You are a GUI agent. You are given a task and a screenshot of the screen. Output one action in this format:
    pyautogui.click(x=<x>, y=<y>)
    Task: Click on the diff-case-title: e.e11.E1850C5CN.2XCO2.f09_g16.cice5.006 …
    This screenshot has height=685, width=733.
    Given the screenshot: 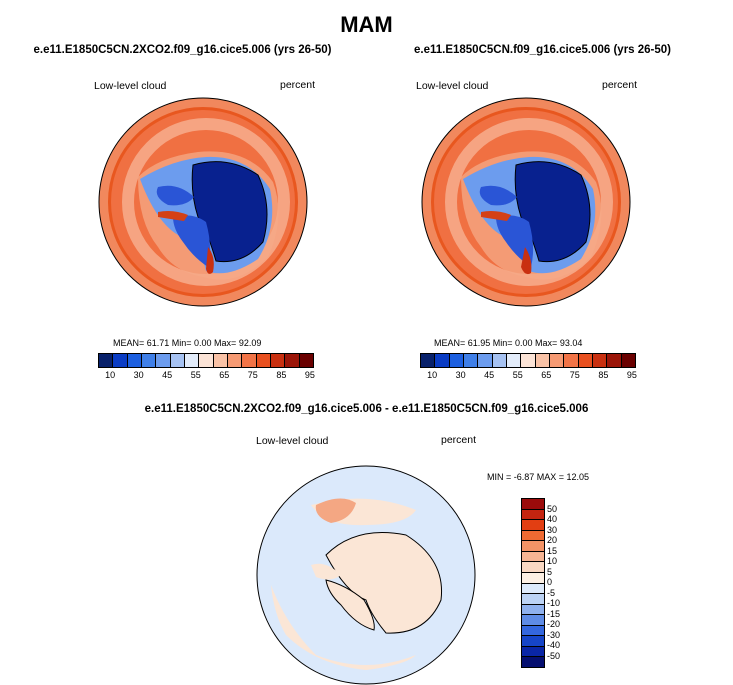 What is the action you would take?
    pyautogui.click(x=366, y=409)
    